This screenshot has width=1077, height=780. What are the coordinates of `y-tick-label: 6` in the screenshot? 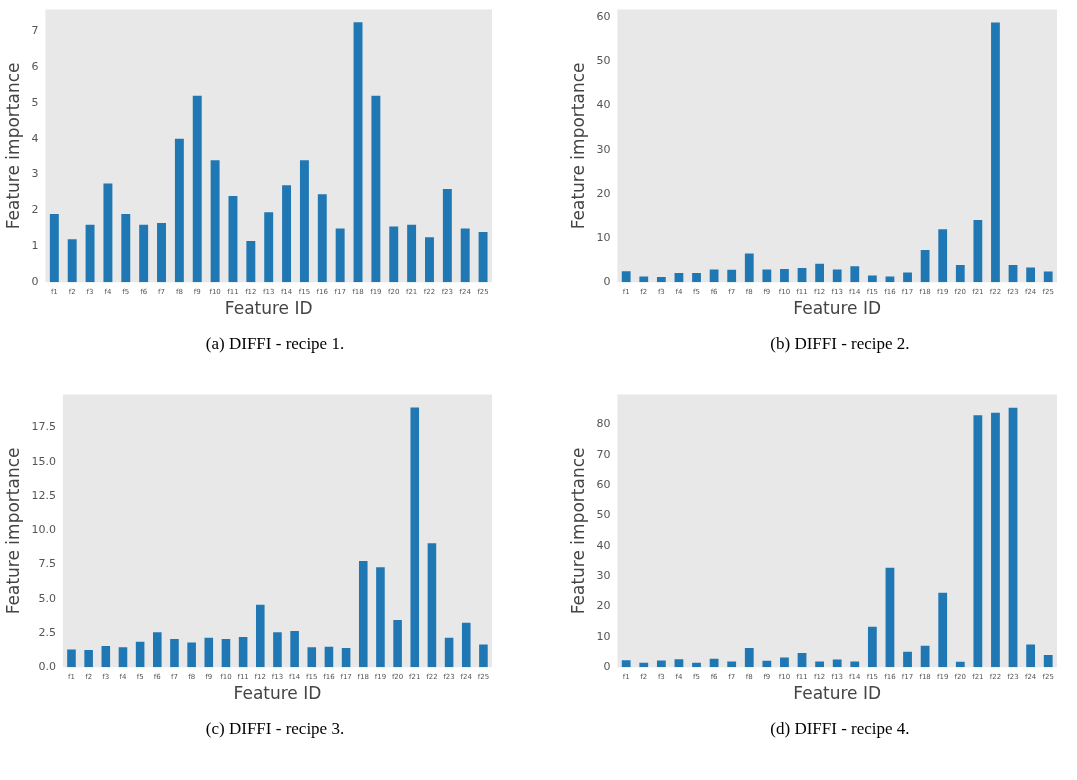 It's located at (35, 66).